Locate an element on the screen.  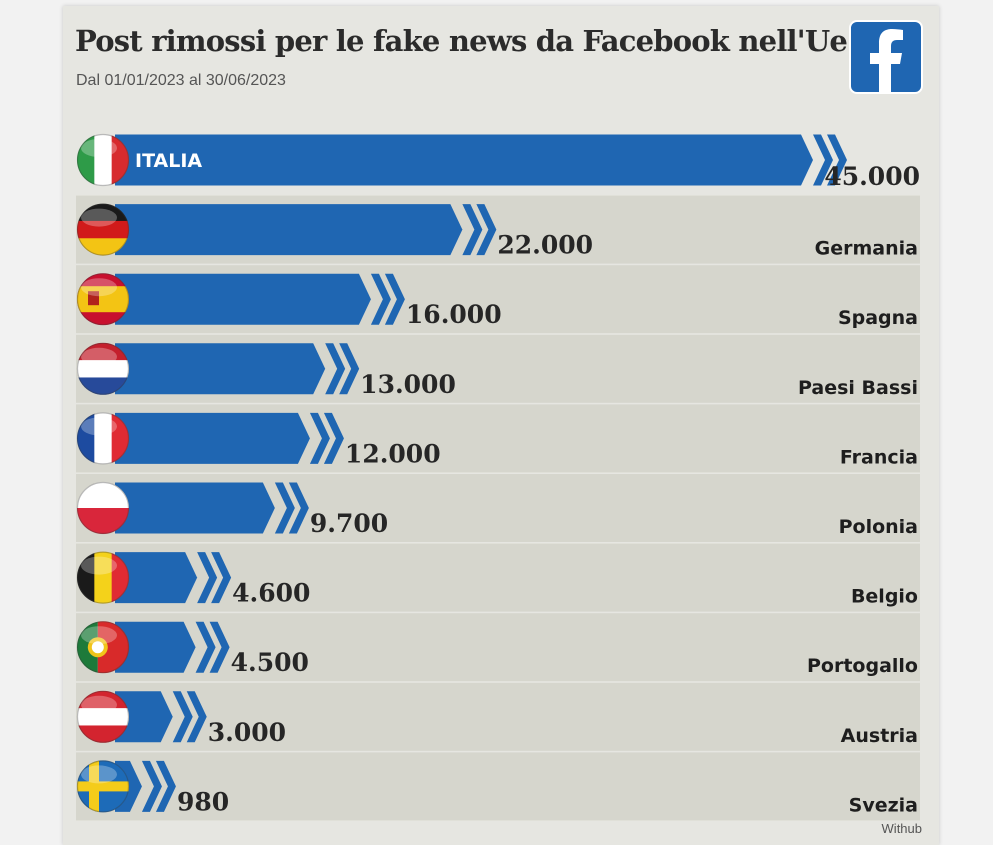
facebook-logo-icon is located at coordinates (886, 57).